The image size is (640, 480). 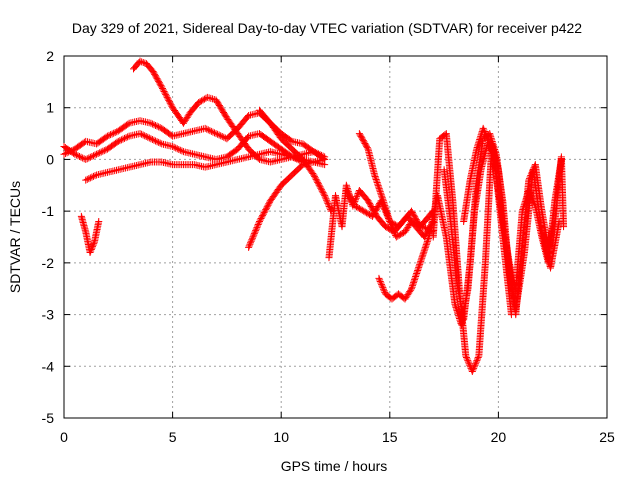 I want to click on y-tick-label: -3, so click(x=48, y=315).